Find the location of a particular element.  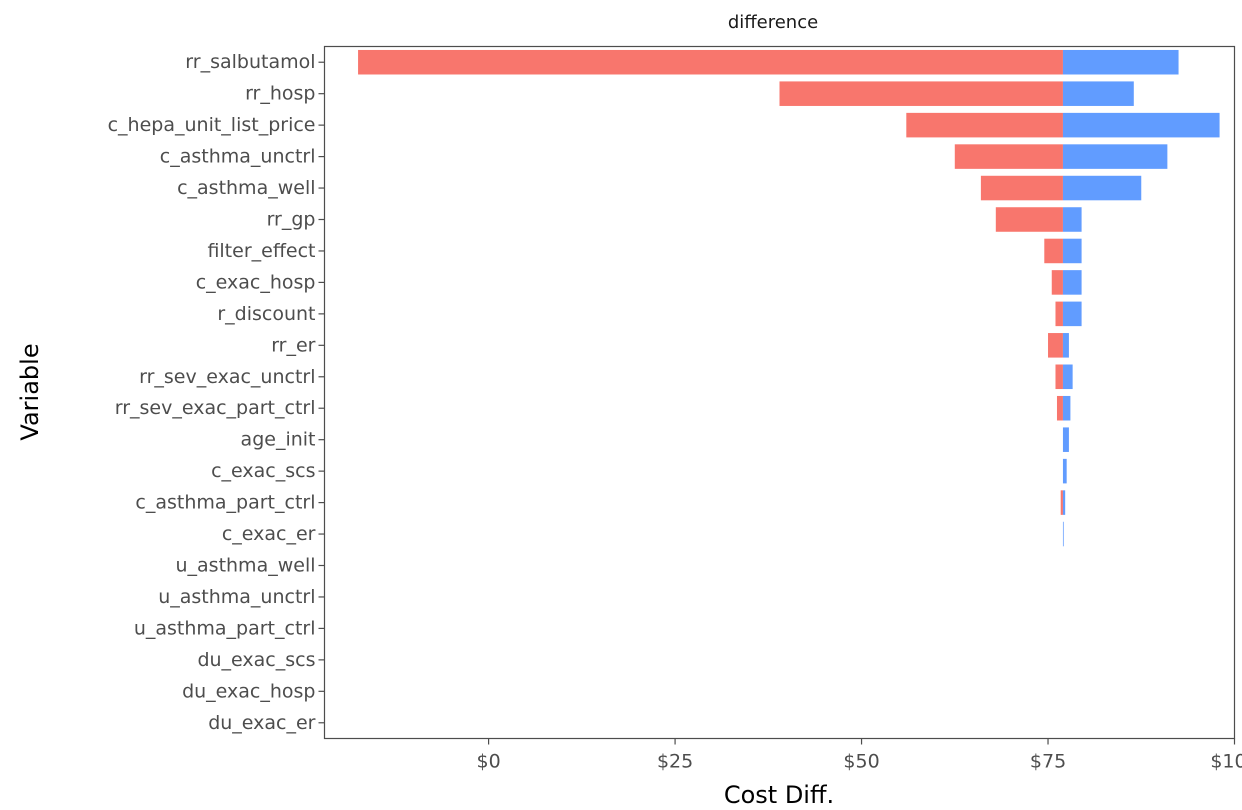

y-tick-label: rr_hosp is located at coordinates (280, 94).